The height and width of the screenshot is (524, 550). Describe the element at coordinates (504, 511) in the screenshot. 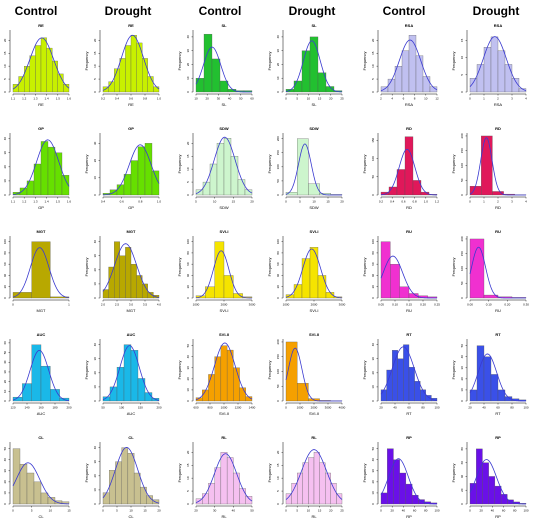

I see `x-tick-label: 60` at that location.